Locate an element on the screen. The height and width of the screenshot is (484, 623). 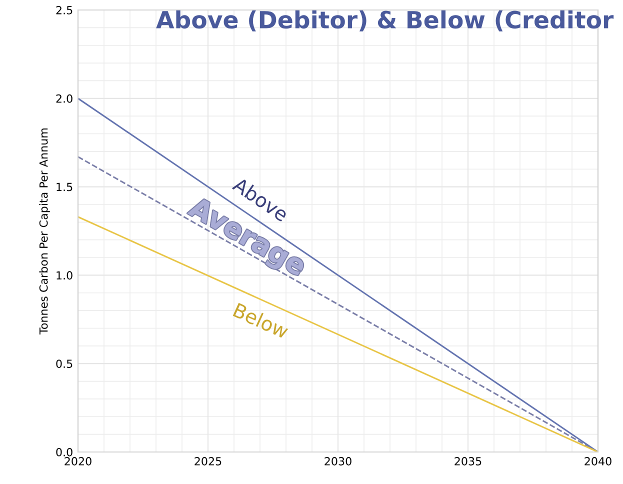
x-tick-label: 2025 is located at coordinates (208, 461).